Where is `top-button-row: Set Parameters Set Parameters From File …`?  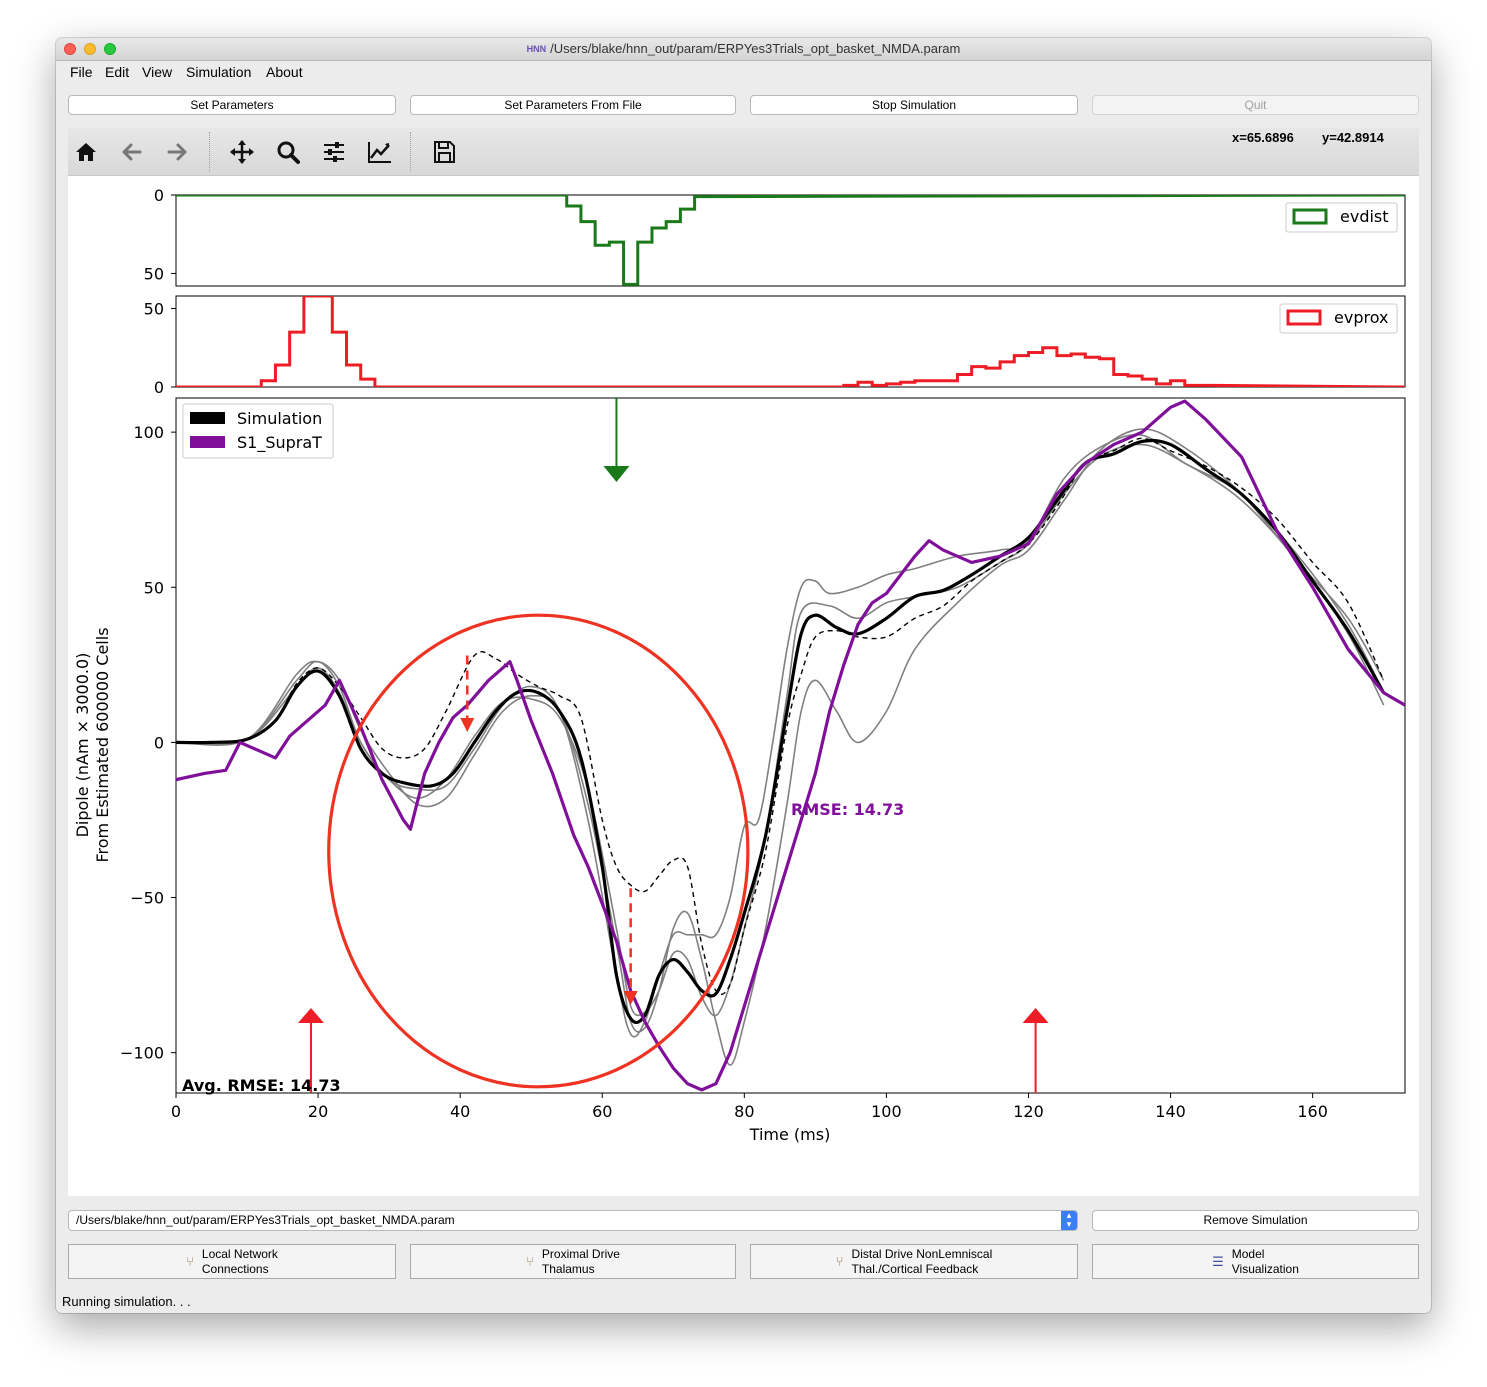
top-button-row: Set Parameters Set Parameters From File … is located at coordinates (743, 105).